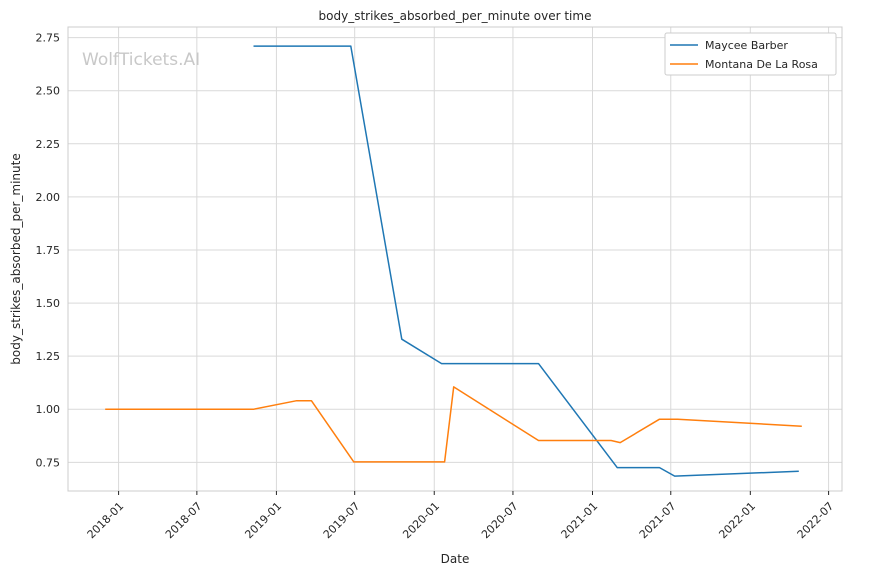 The width and height of the screenshot is (870, 575). I want to click on y-tick-label: 1.75, so click(48, 250).